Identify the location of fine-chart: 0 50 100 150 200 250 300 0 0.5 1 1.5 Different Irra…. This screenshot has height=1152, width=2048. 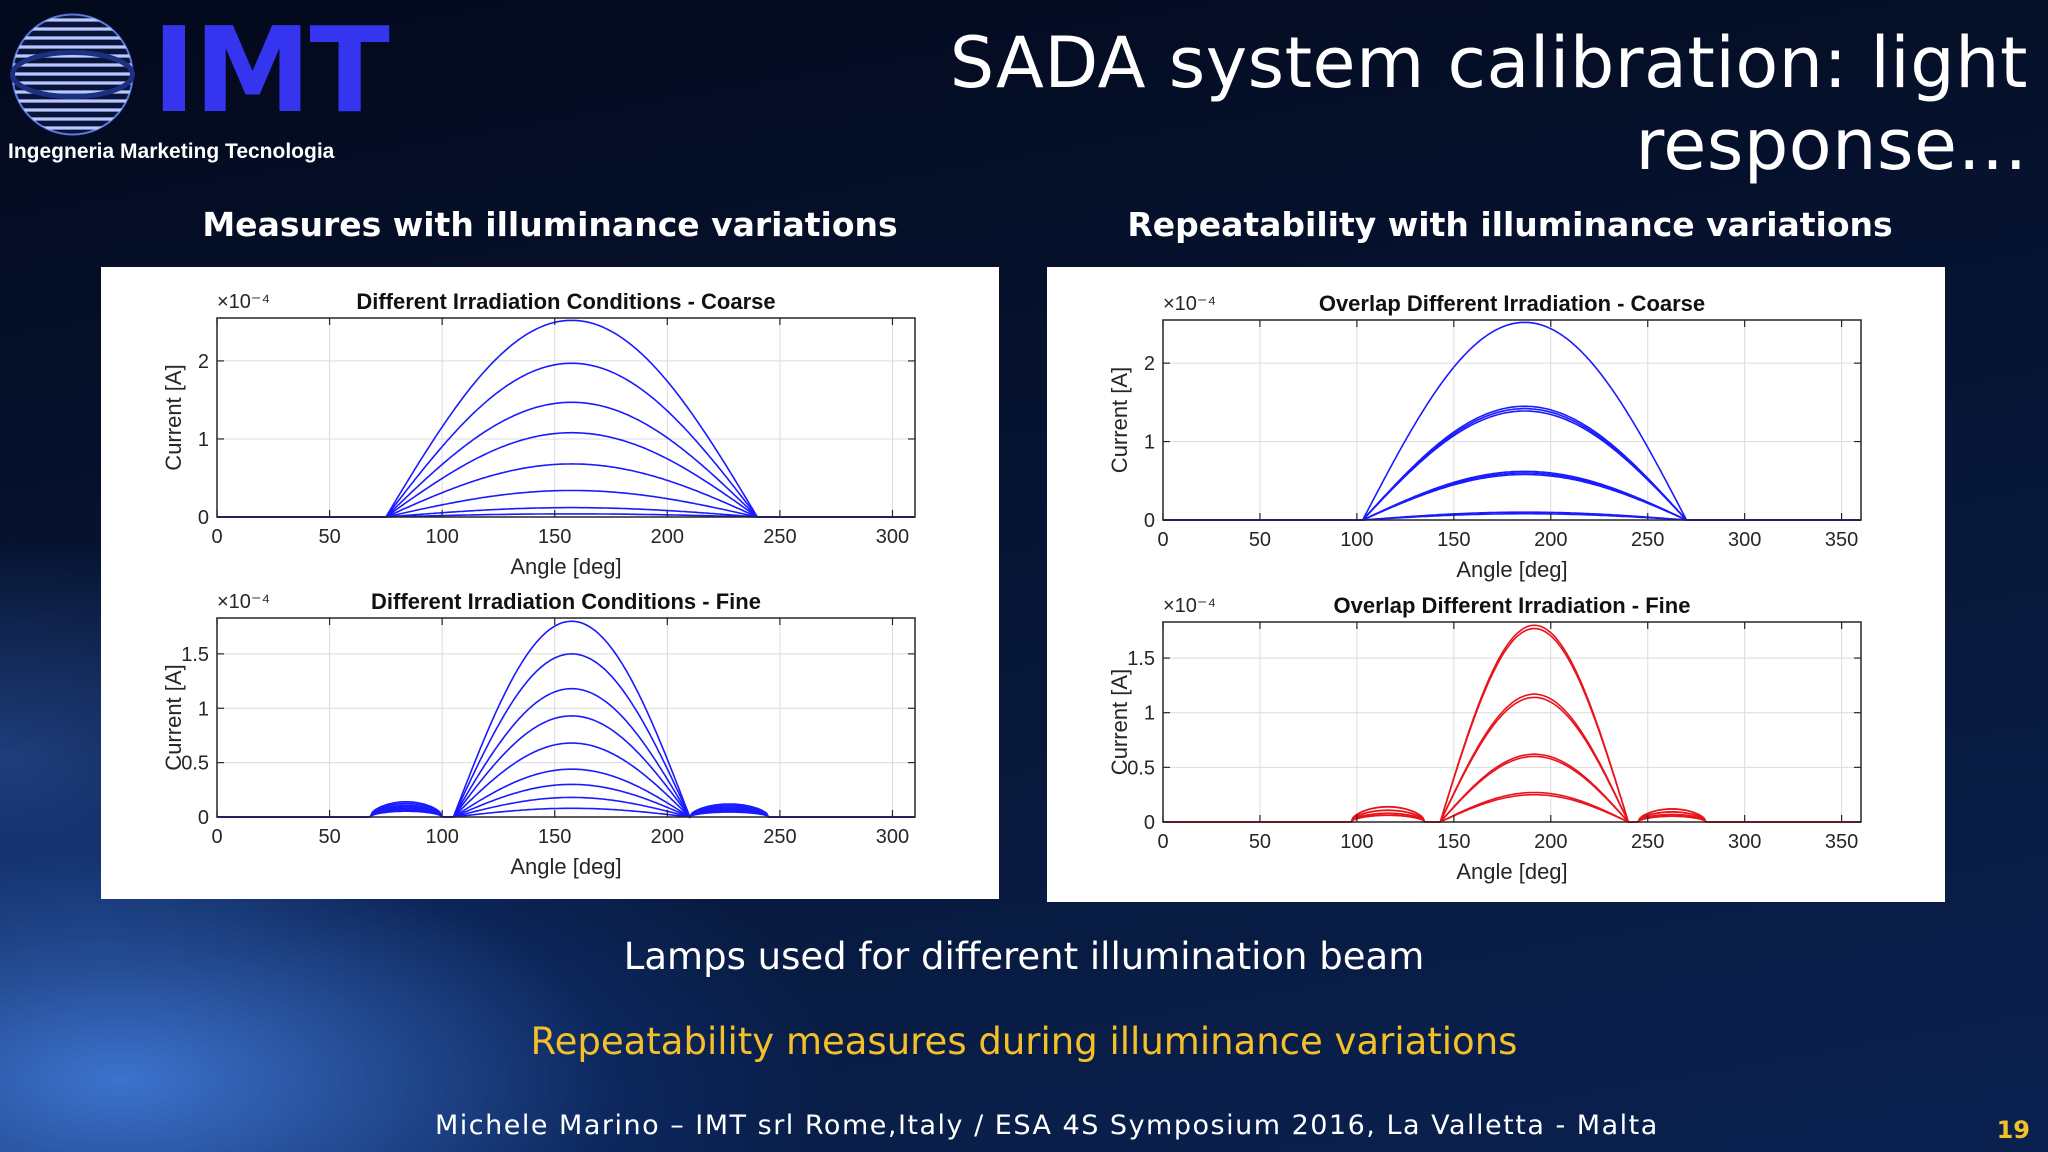
(538, 734).